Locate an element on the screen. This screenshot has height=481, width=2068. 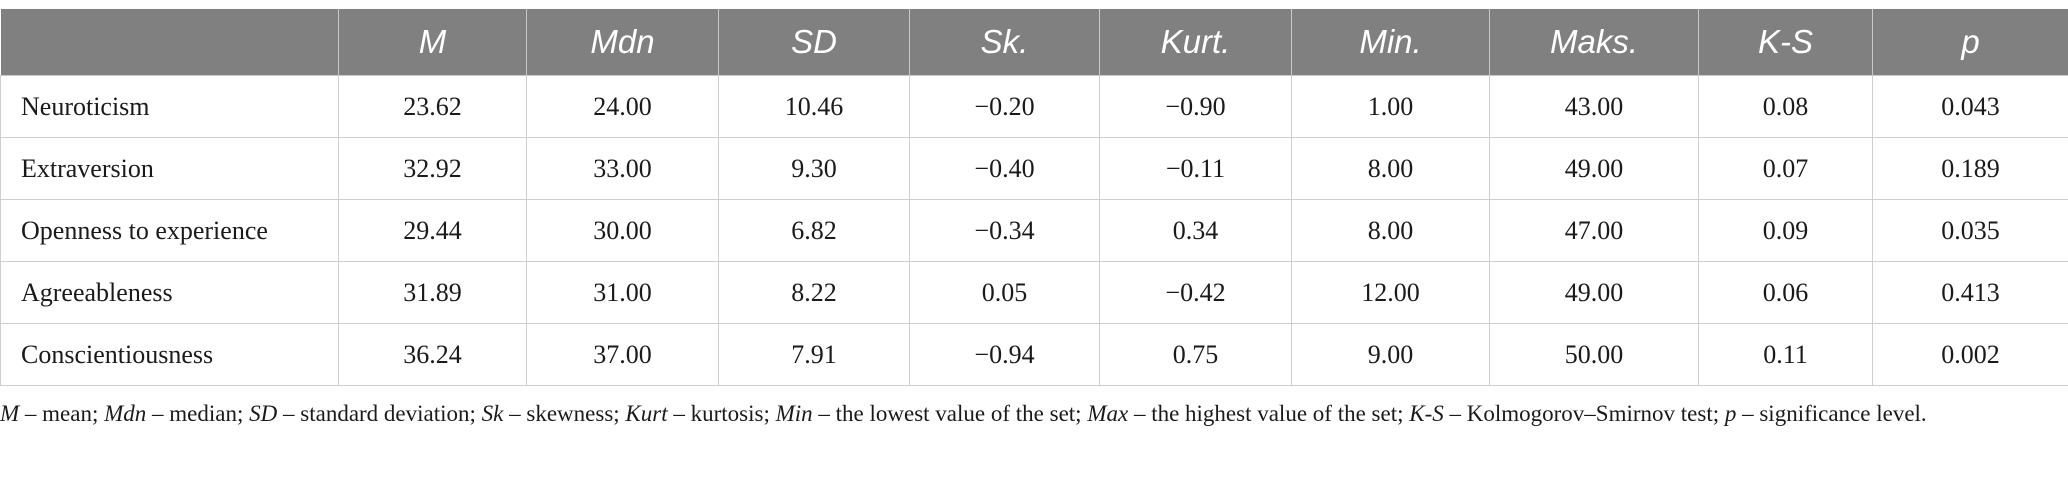
table-cell: 0.043 is located at coordinates (1970, 106).